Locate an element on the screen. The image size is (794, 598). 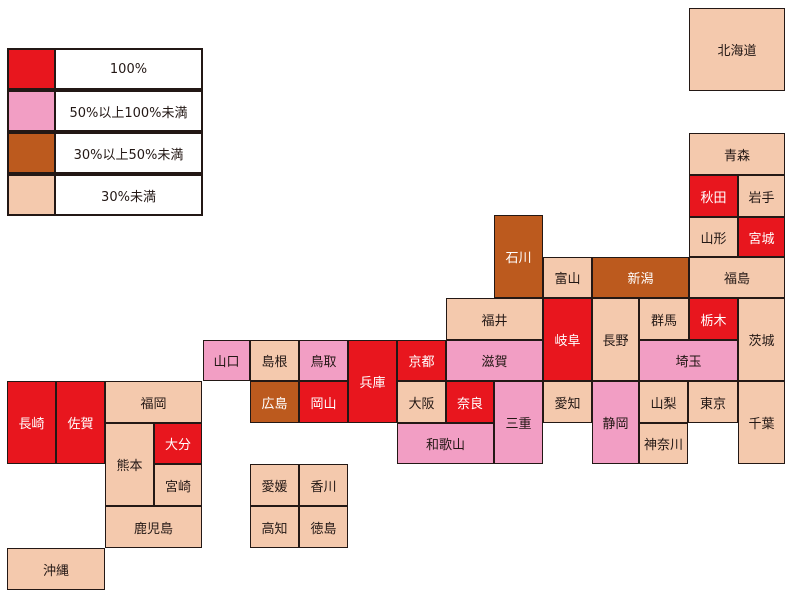
prefecture-wakayama: 和歌山 is located at coordinates (445, 443).